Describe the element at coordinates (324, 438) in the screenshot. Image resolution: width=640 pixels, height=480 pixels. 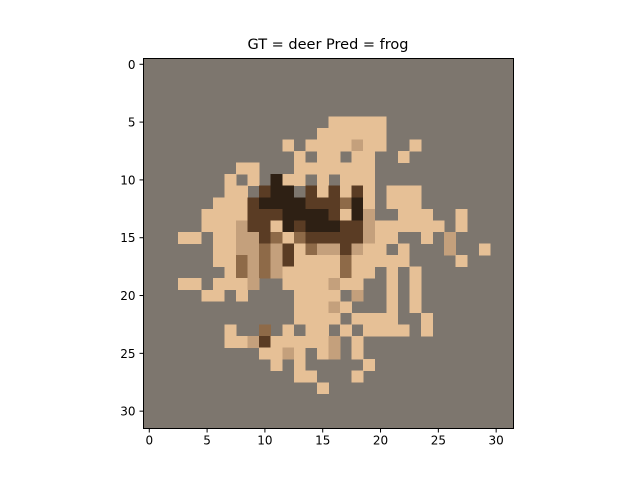
I see `x-axis: 0 5 10 15 20 25 30` at that location.